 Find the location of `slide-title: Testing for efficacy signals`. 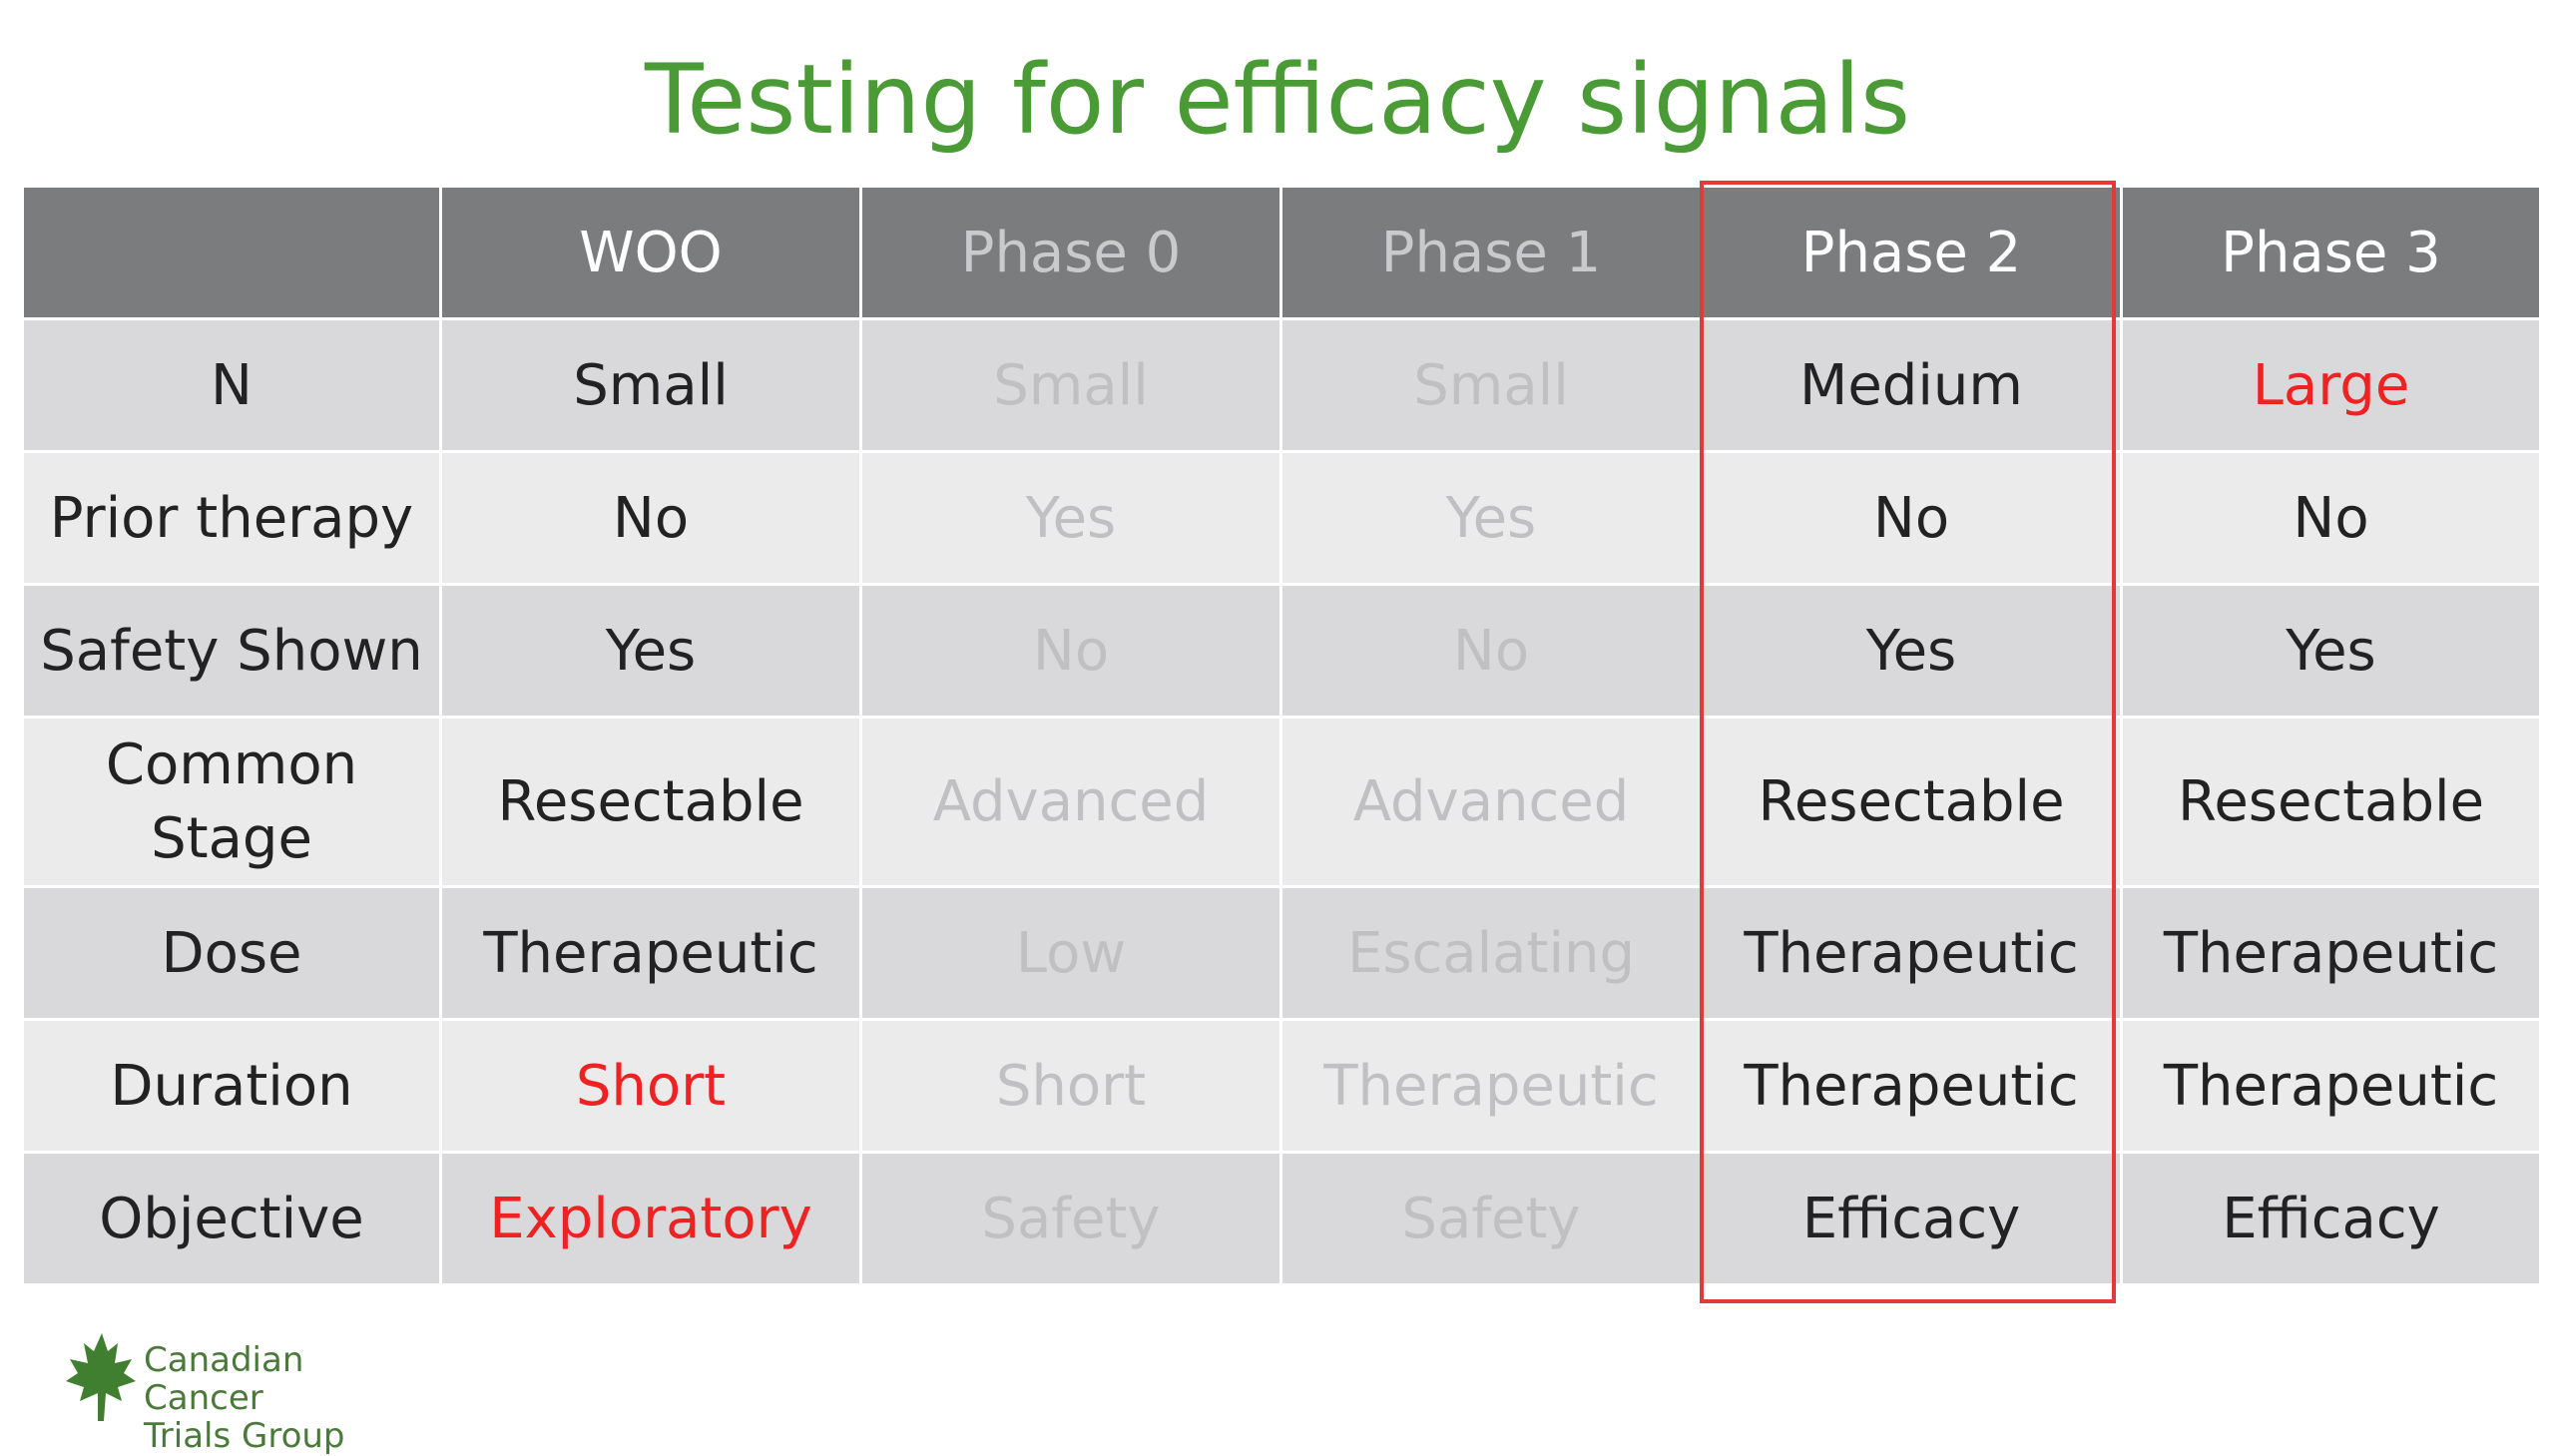

slide-title: Testing for efficacy signals is located at coordinates (1277, 100).